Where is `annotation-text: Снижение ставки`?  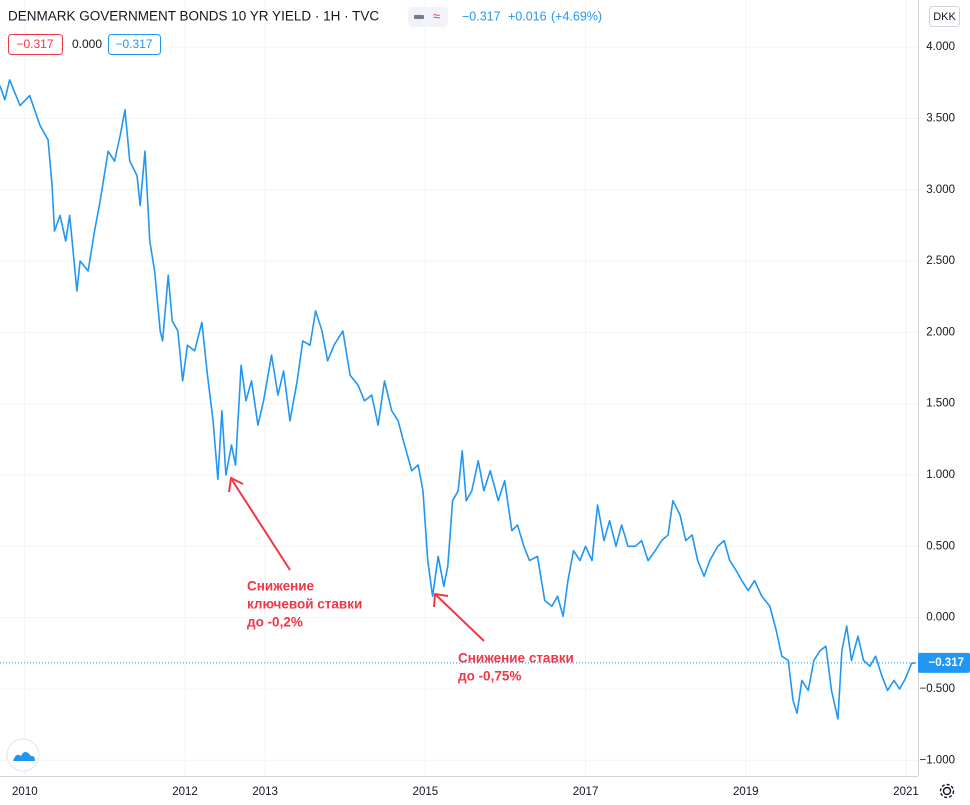 annotation-text: Снижение ставки is located at coordinates (516, 658).